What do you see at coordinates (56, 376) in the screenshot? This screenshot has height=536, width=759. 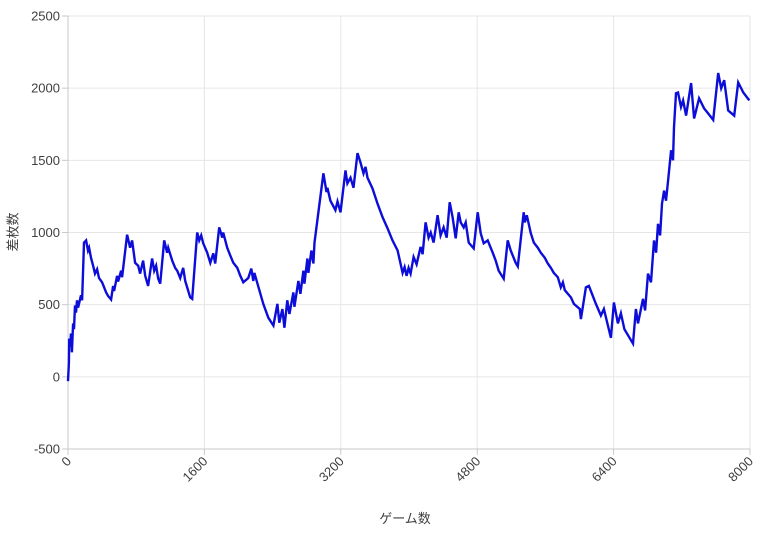 I see `y-tick-label: 0` at bounding box center [56, 376].